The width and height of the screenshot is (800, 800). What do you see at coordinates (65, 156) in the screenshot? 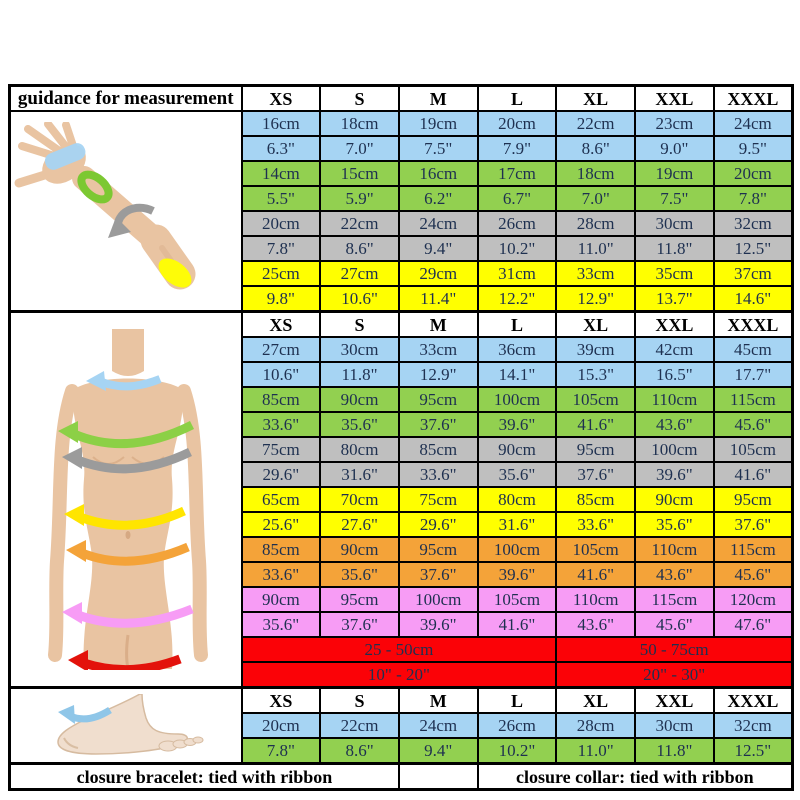
I see `hand-band-blue` at bounding box center [65, 156].